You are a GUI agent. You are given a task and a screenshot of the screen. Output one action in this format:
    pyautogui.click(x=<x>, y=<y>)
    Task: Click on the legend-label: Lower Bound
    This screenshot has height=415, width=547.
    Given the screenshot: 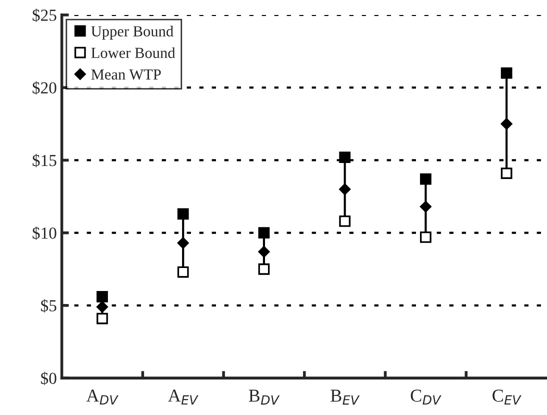 What is the action you would take?
    pyautogui.click(x=133, y=52)
    